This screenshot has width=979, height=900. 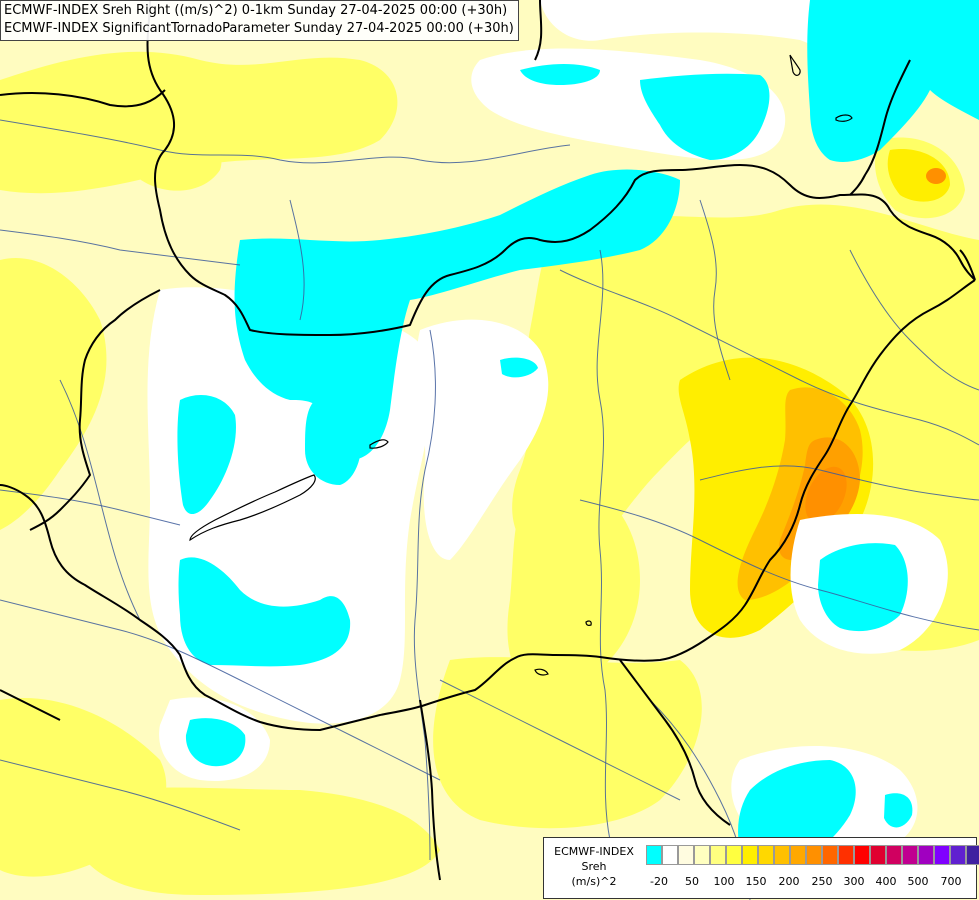 I want to click on legend-tick-label: 250, so click(x=822, y=881).